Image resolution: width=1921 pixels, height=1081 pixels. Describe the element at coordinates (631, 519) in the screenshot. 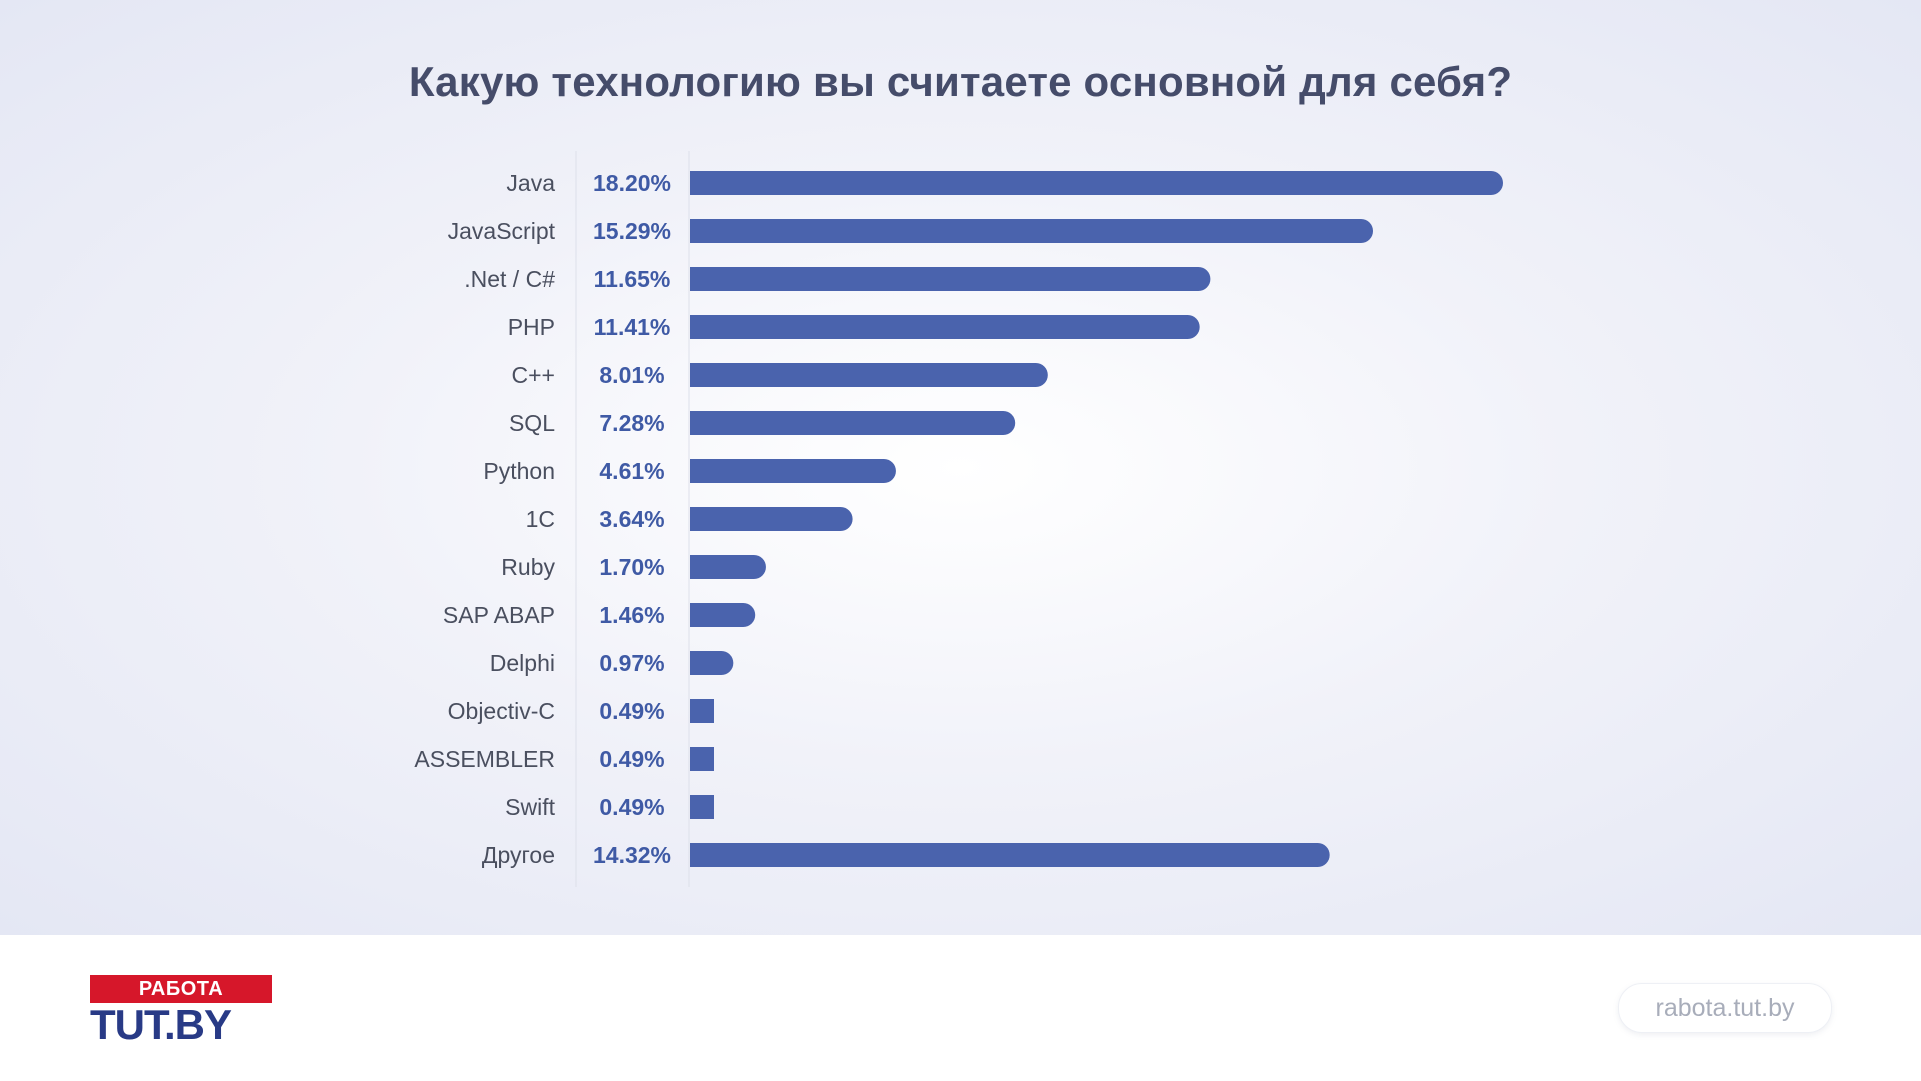

I see `value-label: 3.64%` at that location.